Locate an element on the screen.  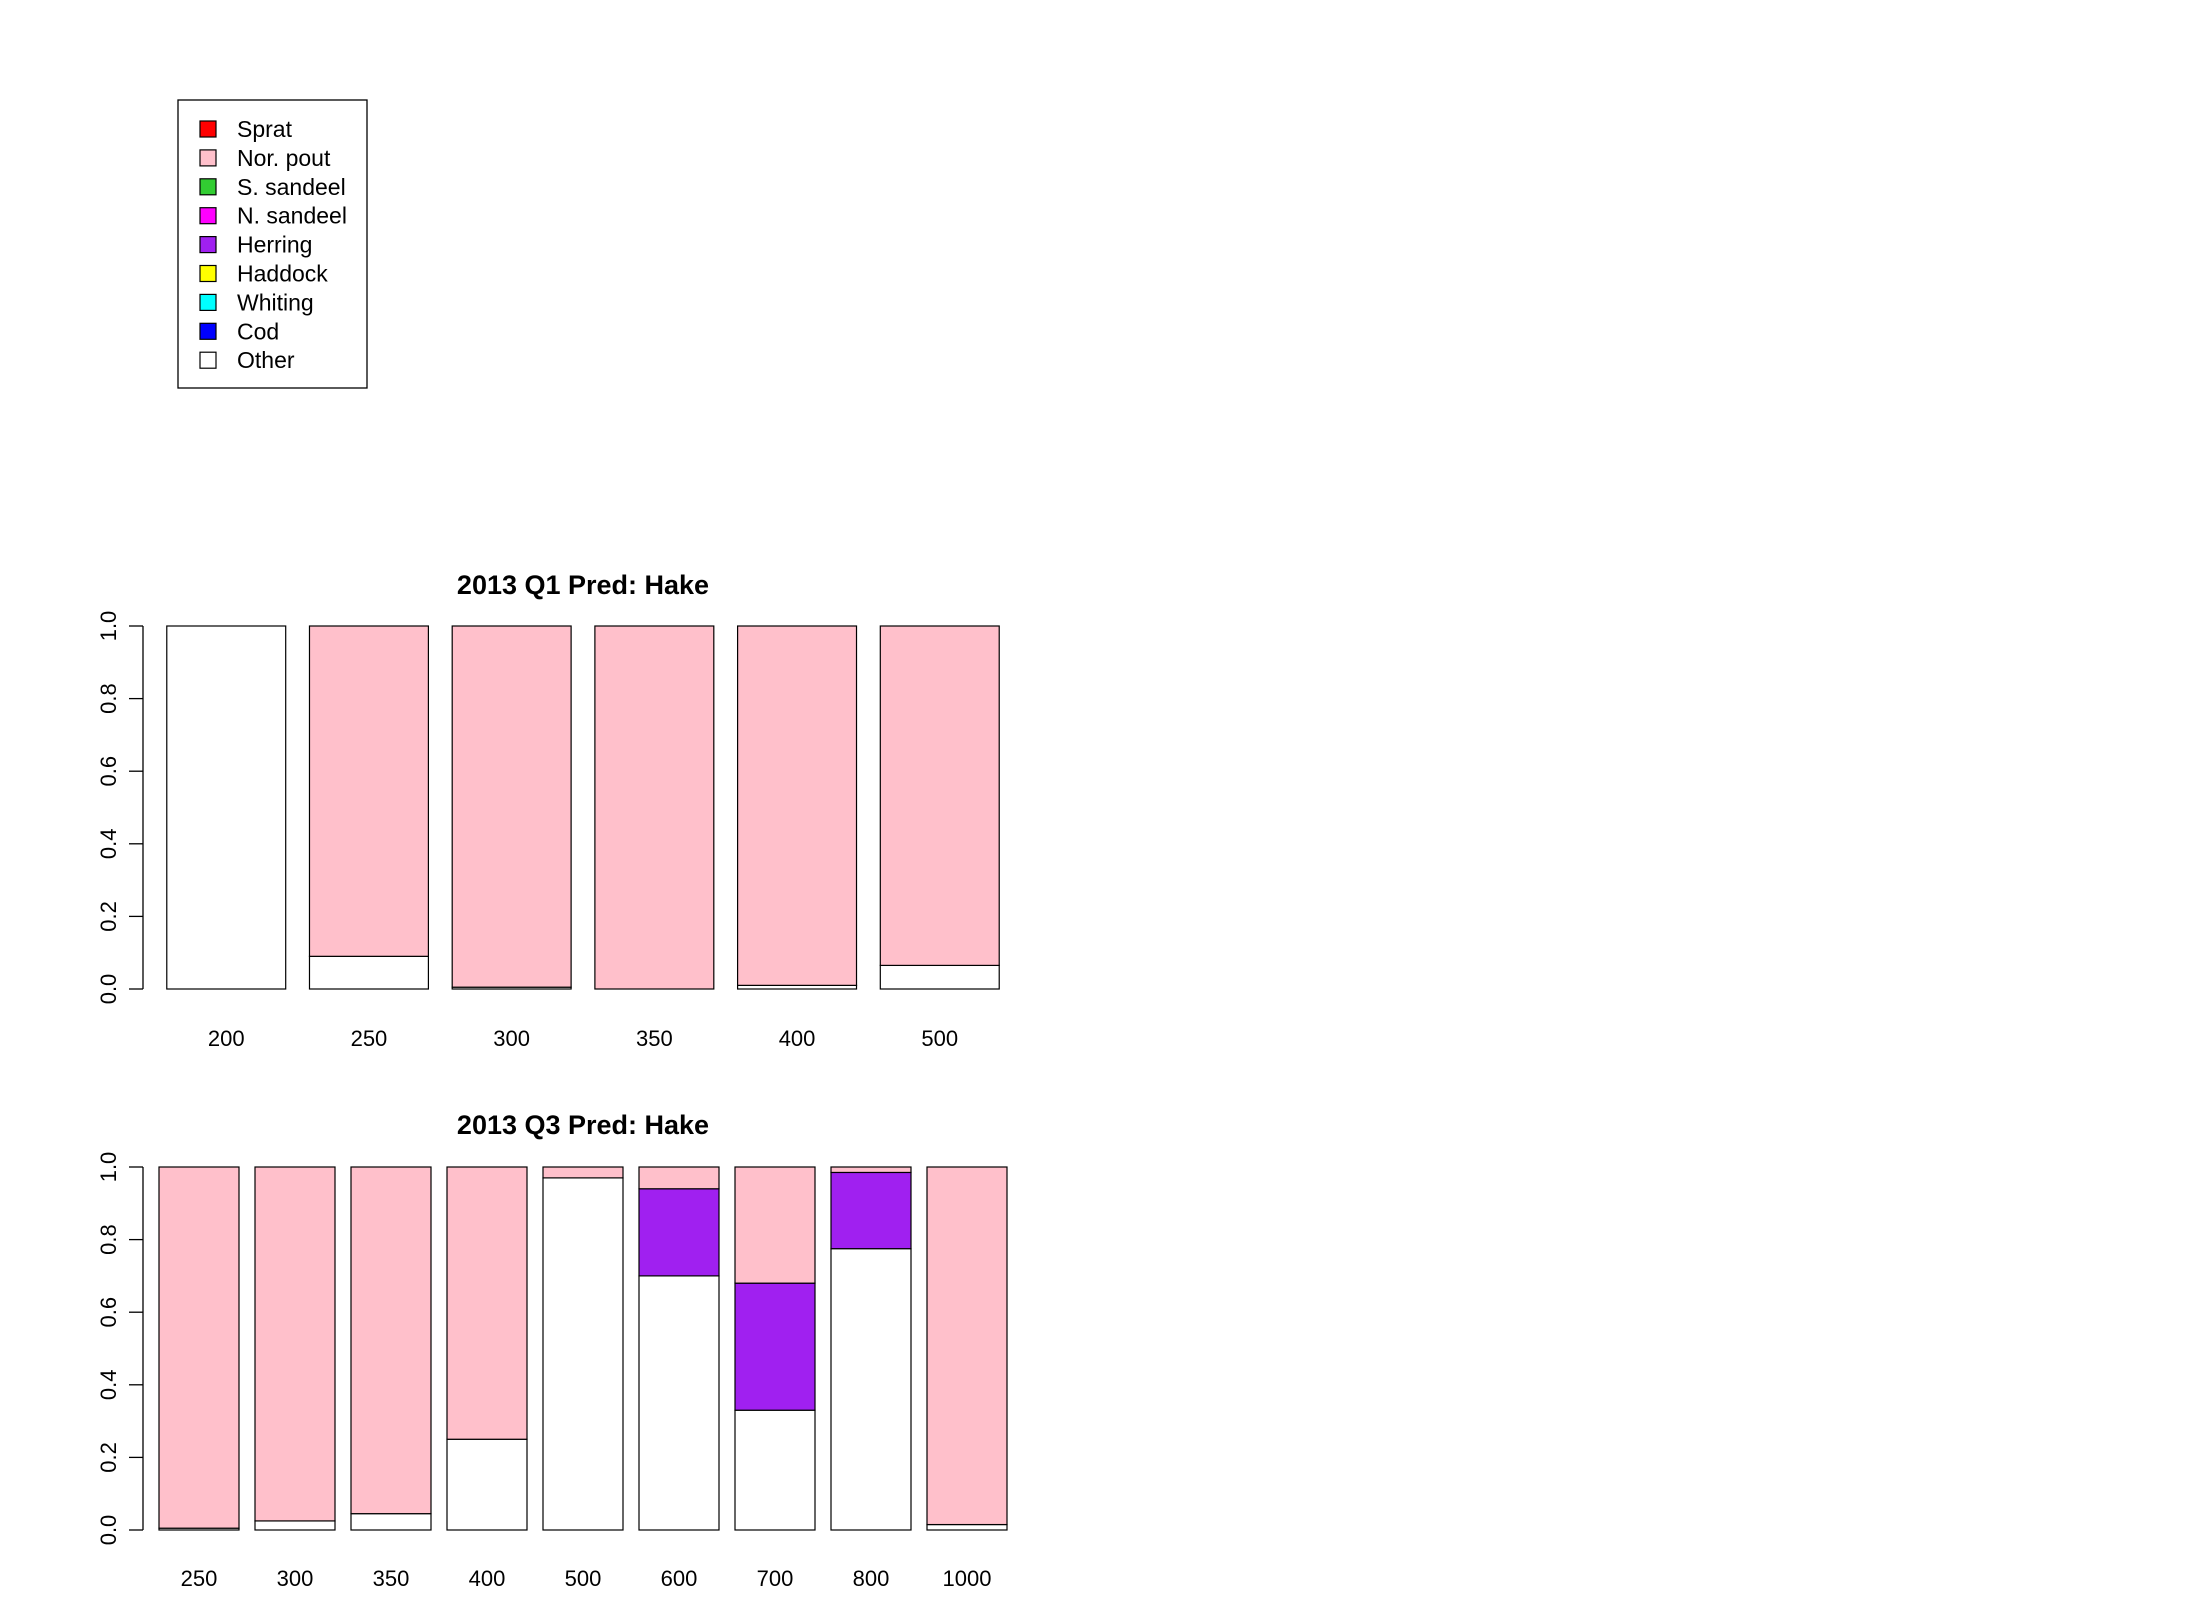
chart-title: 2013 Q3 Pred: Hake is located at coordinates (583, 1125).